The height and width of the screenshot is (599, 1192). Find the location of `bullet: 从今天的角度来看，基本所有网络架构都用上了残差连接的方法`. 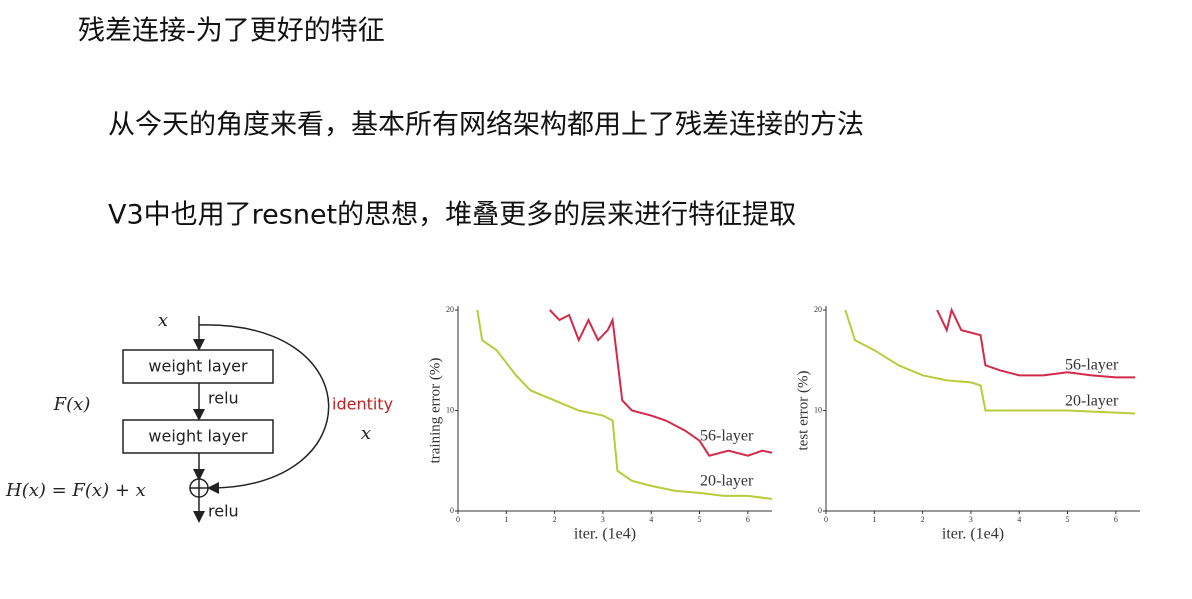

bullet: 从今天的角度来看，基本所有网络架构都用上了残差连接的方法 is located at coordinates (486, 125).